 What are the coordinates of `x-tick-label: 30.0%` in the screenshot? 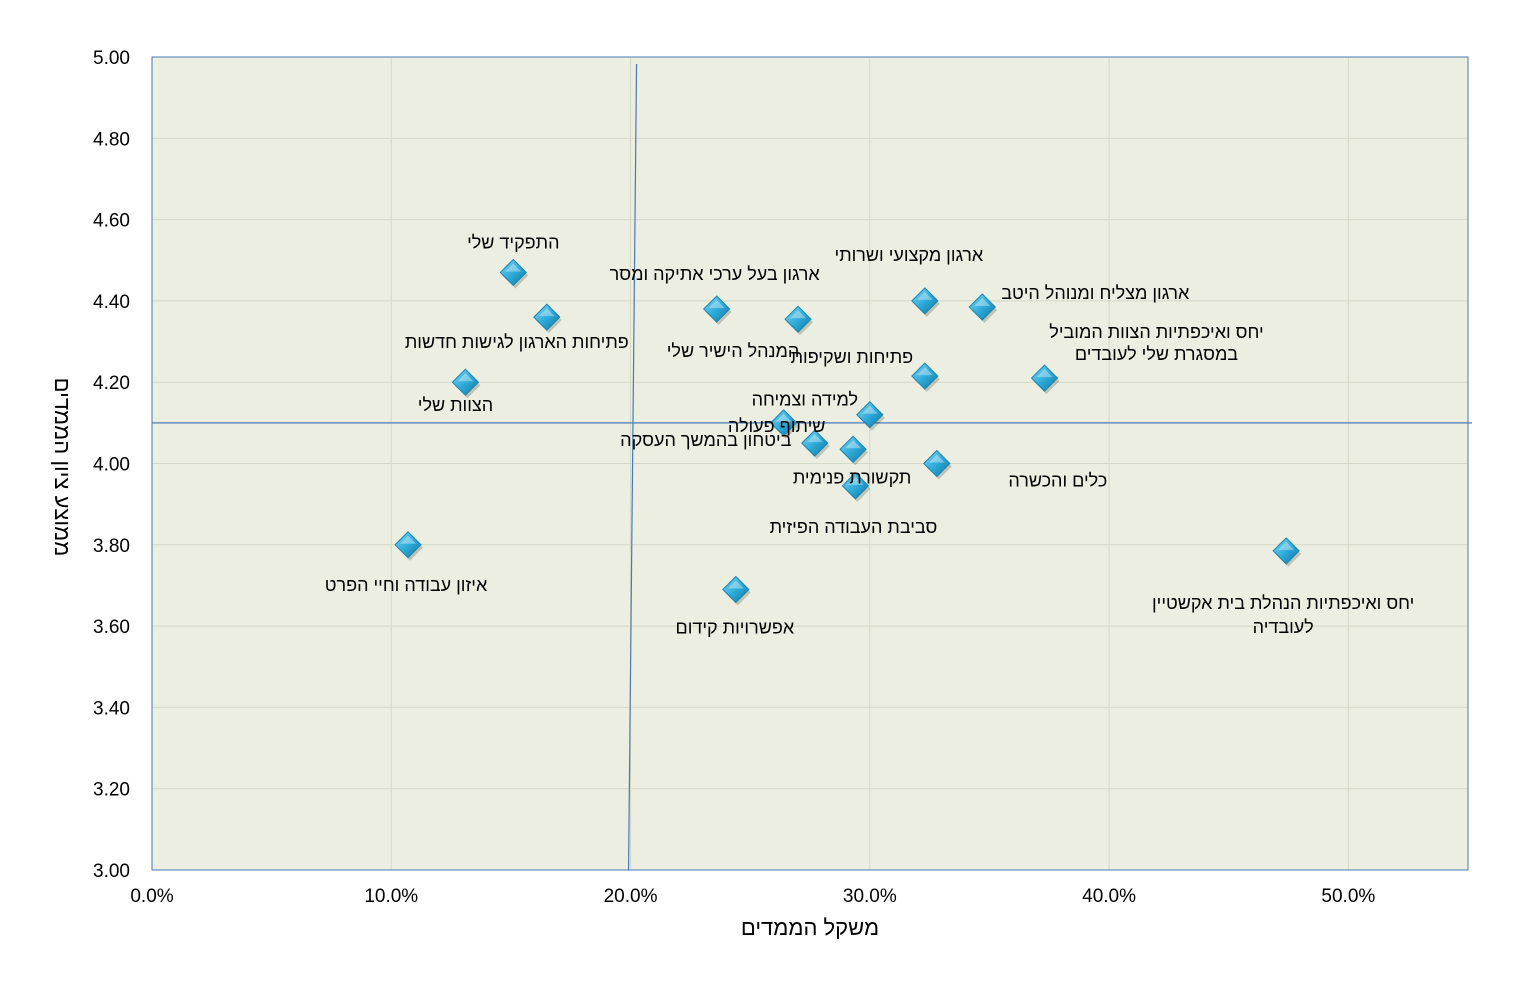 It's located at (870, 896).